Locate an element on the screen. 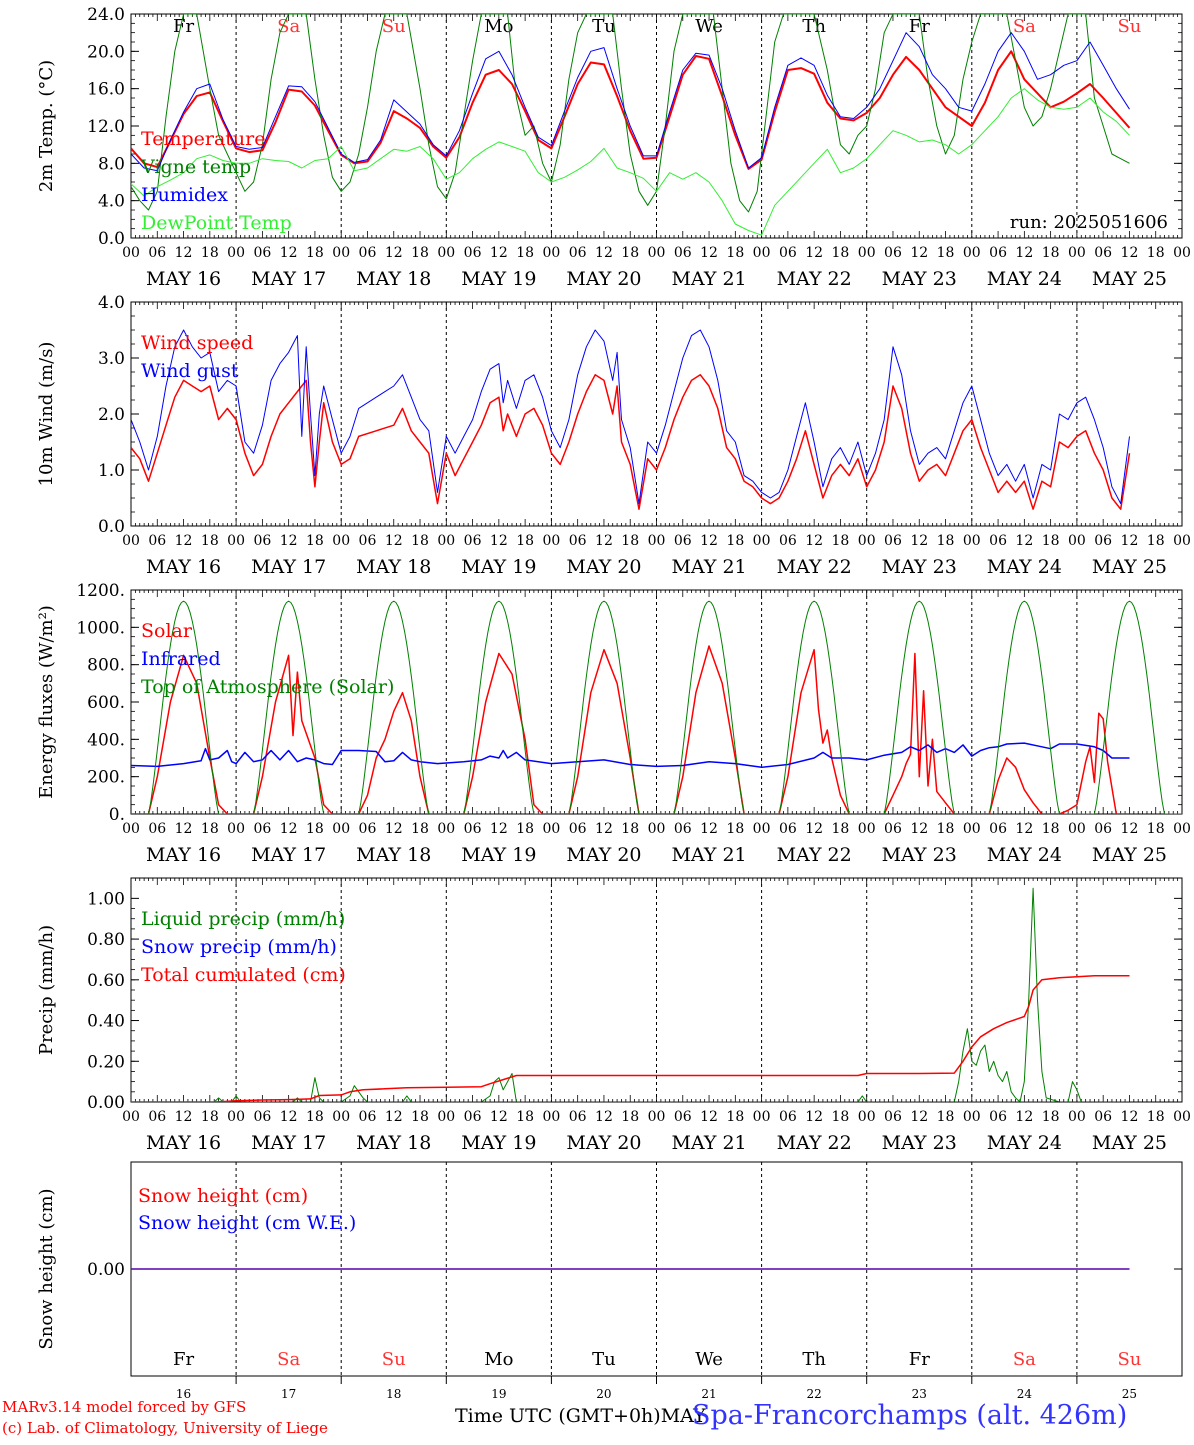 The height and width of the screenshot is (1445, 1194). bottom-day-number: 24 is located at coordinates (1025, 1394).